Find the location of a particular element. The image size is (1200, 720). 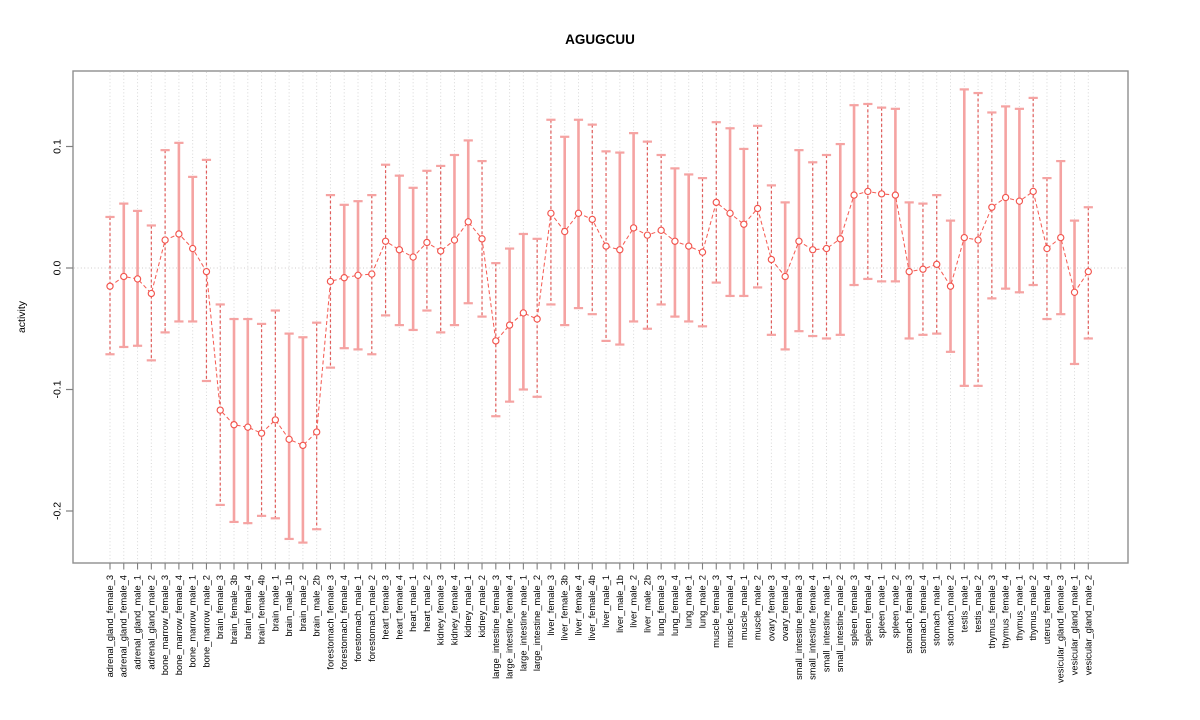

x-tick-label: liver_female_4 is located at coordinates (578, 605).